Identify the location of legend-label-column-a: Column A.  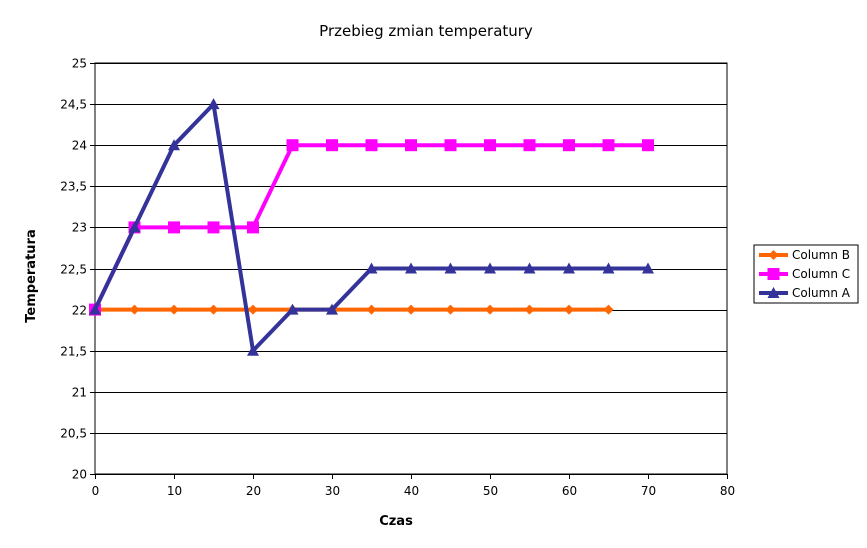
(821, 293).